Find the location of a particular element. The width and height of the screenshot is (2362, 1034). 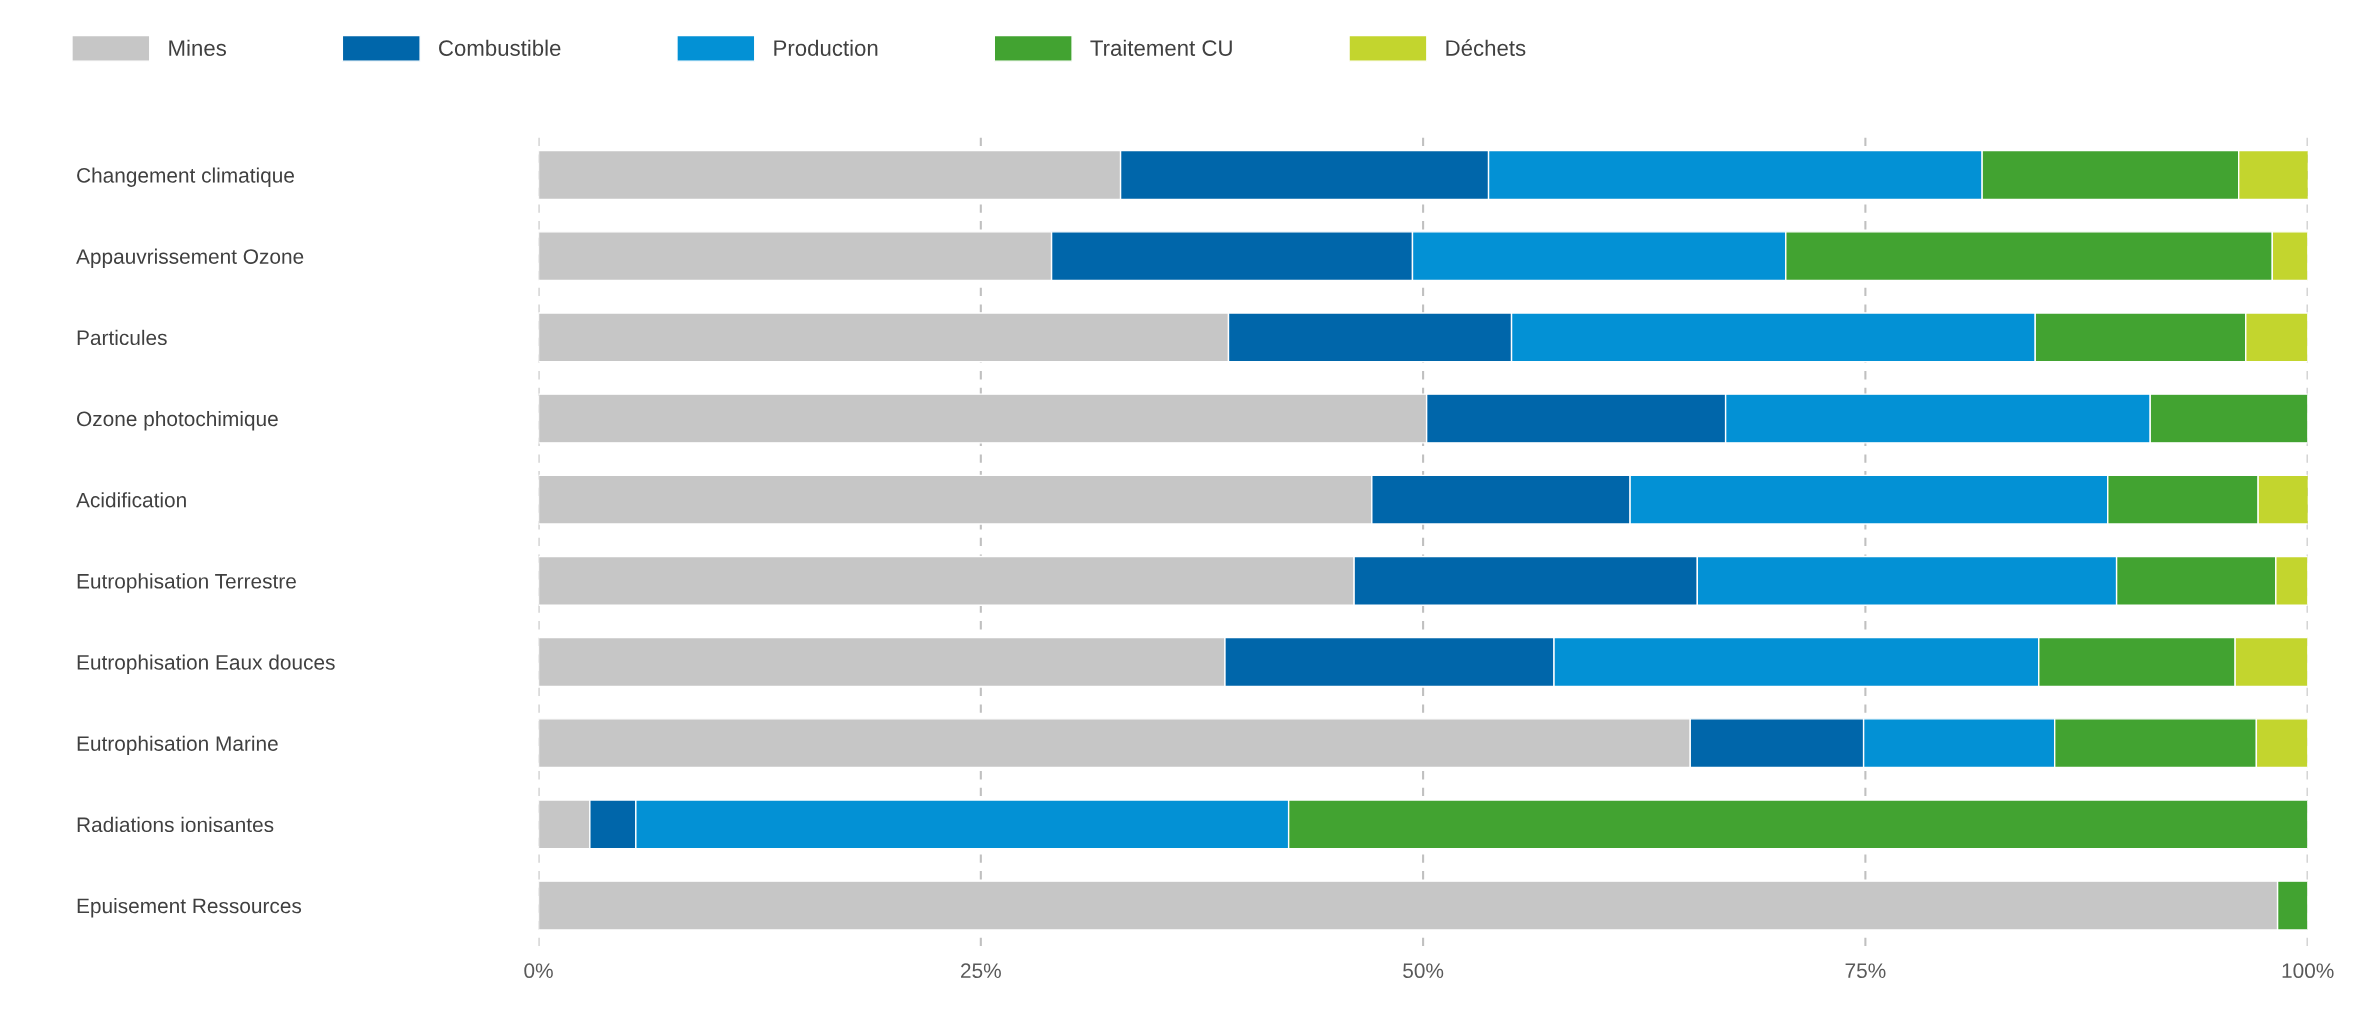

legend-label: Production is located at coordinates (826, 47).